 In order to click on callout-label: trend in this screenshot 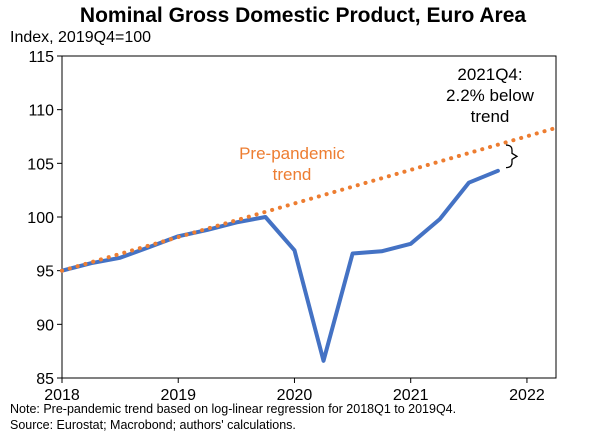, I will do `click(490, 116)`.